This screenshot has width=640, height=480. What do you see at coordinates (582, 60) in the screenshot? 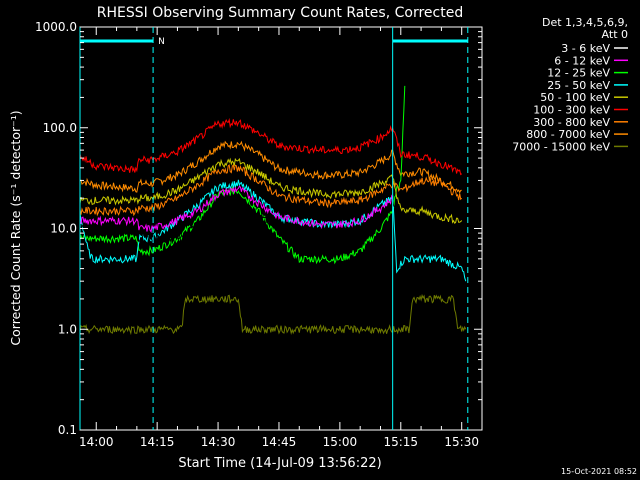
I see `legend-entry-label: 6 - 12 keV` at bounding box center [582, 60].